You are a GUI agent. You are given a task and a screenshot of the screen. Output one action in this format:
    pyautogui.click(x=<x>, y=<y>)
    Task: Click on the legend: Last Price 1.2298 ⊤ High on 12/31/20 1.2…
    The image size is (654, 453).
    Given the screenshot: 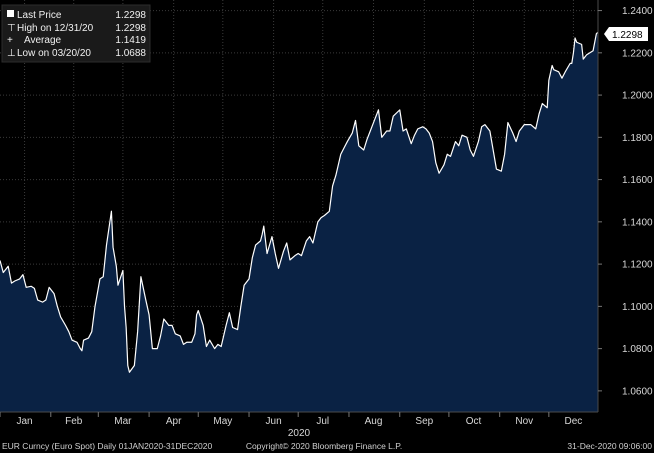 What is the action you would take?
    pyautogui.click(x=76, y=33)
    